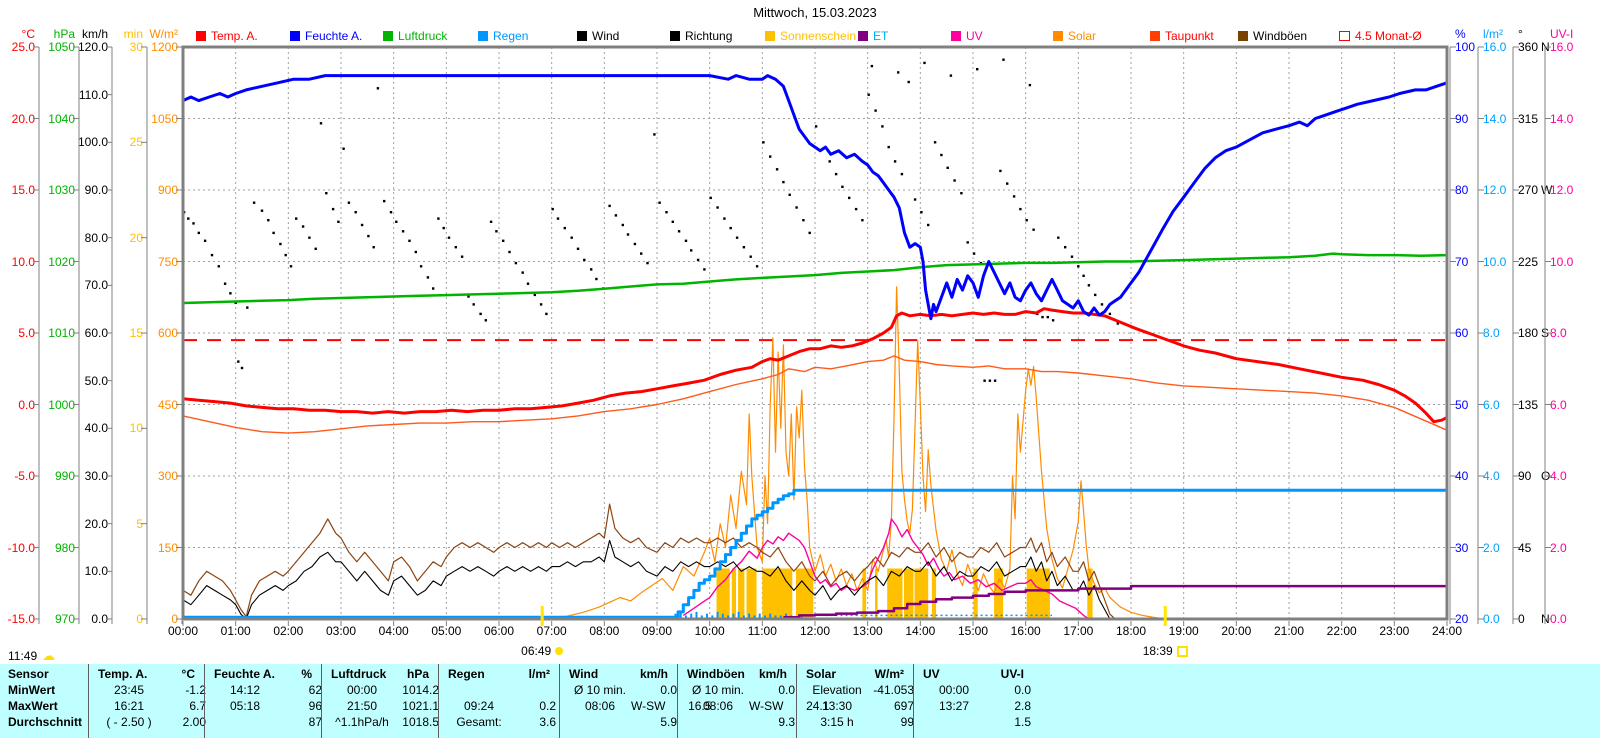 The width and height of the screenshot is (1600, 740). What do you see at coordinates (867, 631) in the screenshot?
I see `x-label-13-00: 13:00` at bounding box center [867, 631].